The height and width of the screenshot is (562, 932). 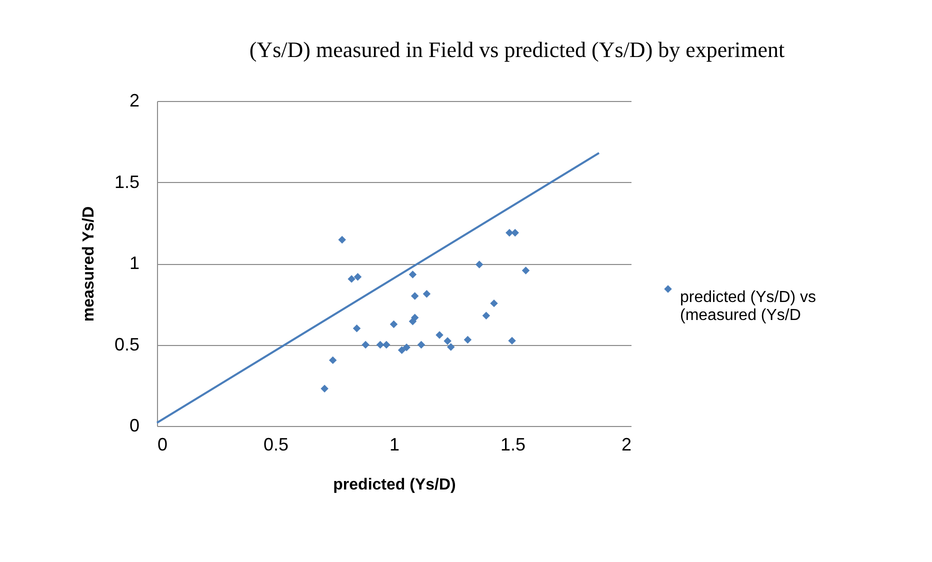 I want to click on y-tick-label: 0, so click(x=134, y=426).